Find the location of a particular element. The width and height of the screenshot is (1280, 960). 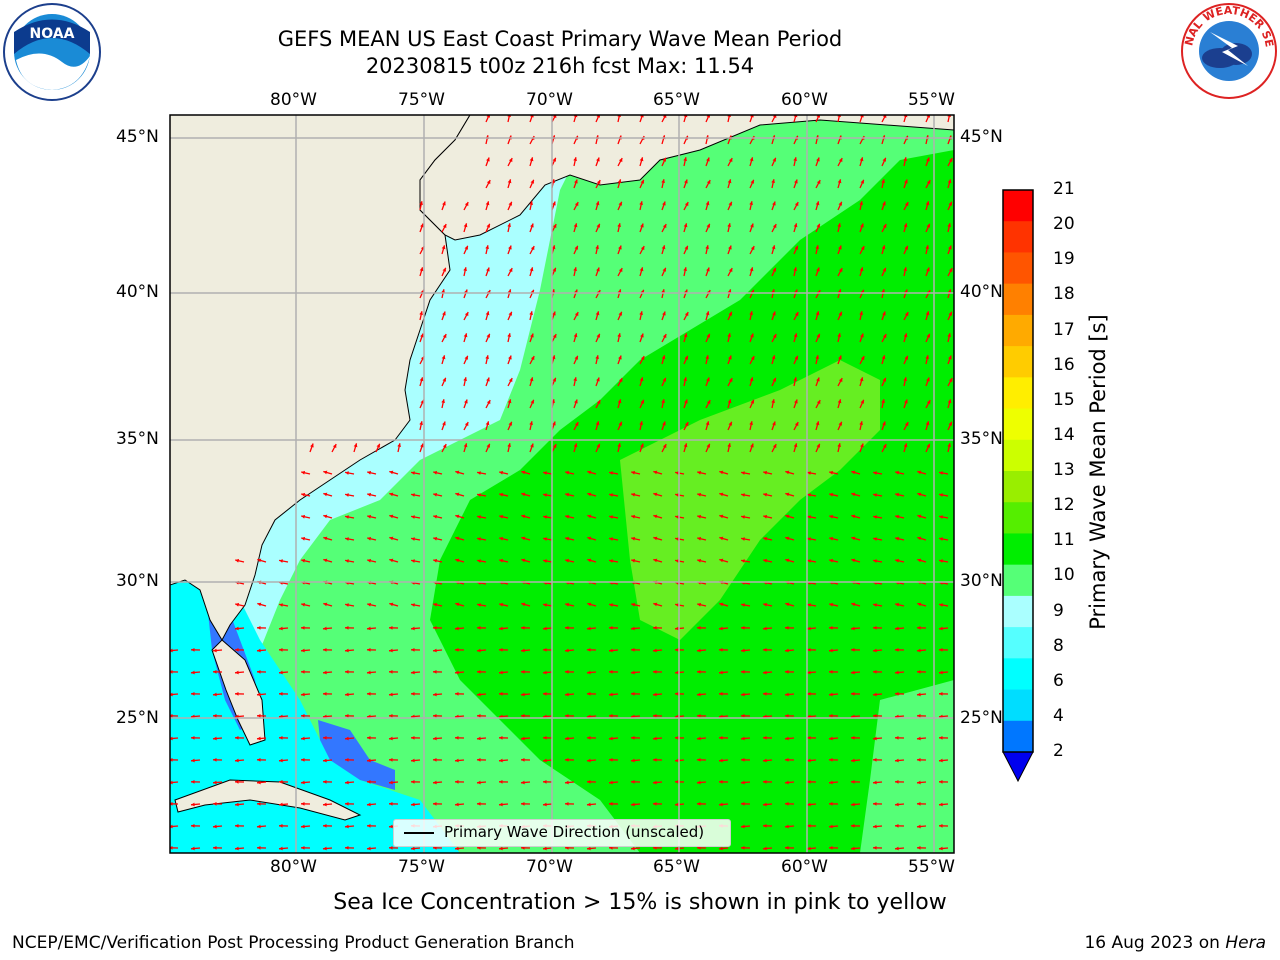

period-10-11-east-zone is located at coordinates (907, 766).